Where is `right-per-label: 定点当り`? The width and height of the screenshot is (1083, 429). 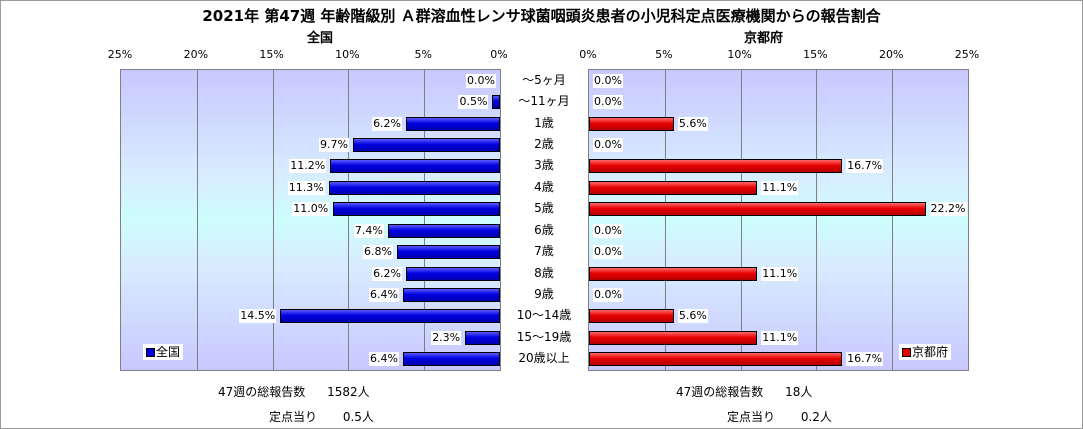
right-per-label: 定点当り is located at coordinates (751, 417).